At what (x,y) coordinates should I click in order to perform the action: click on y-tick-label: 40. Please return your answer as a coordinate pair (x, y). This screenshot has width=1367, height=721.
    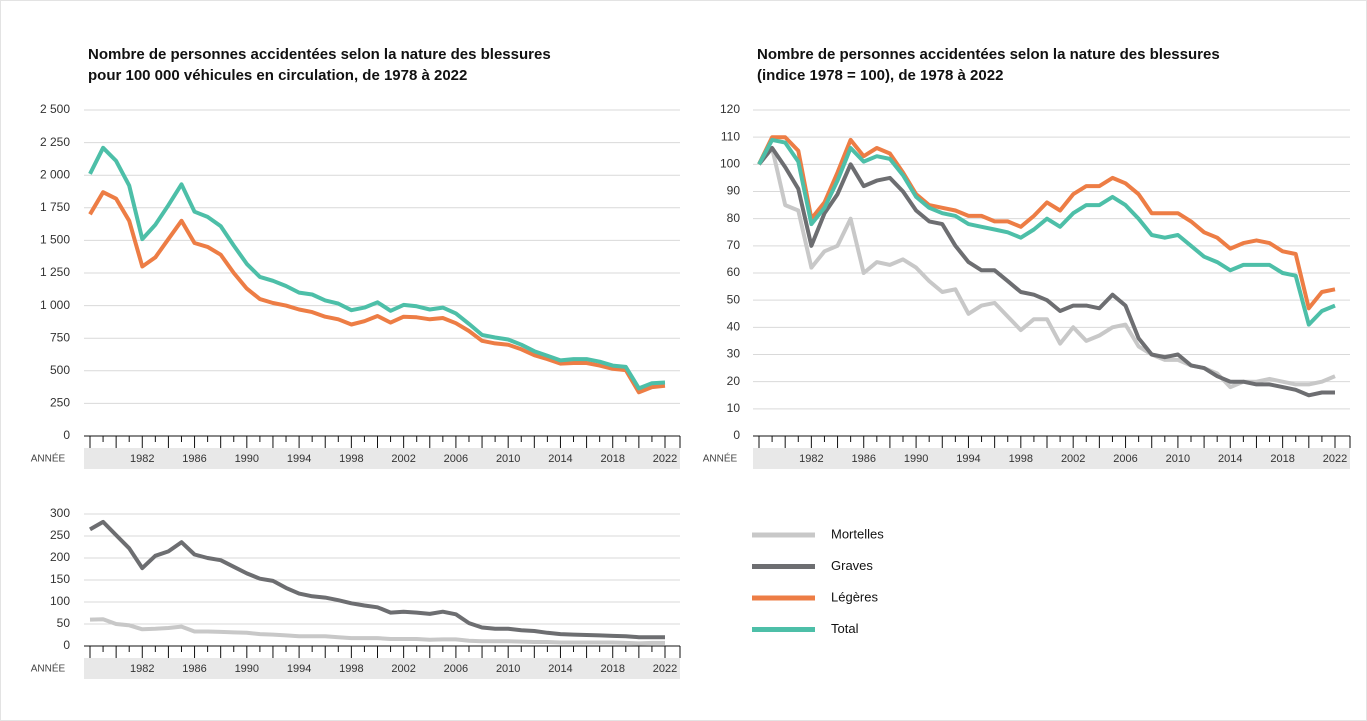
    Looking at the image, I should click on (734, 327).